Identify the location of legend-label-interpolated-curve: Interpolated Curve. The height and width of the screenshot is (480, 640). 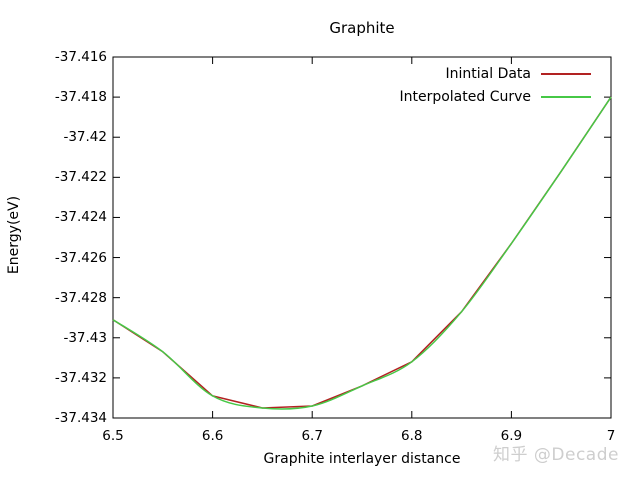
(465, 96).